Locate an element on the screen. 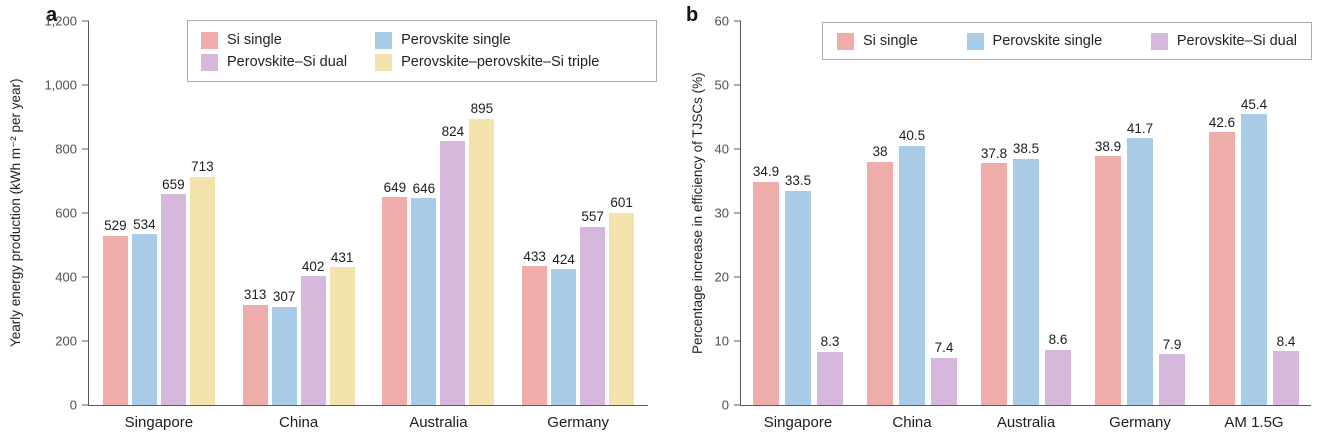  bar: 33.5 is located at coordinates (798, 289).